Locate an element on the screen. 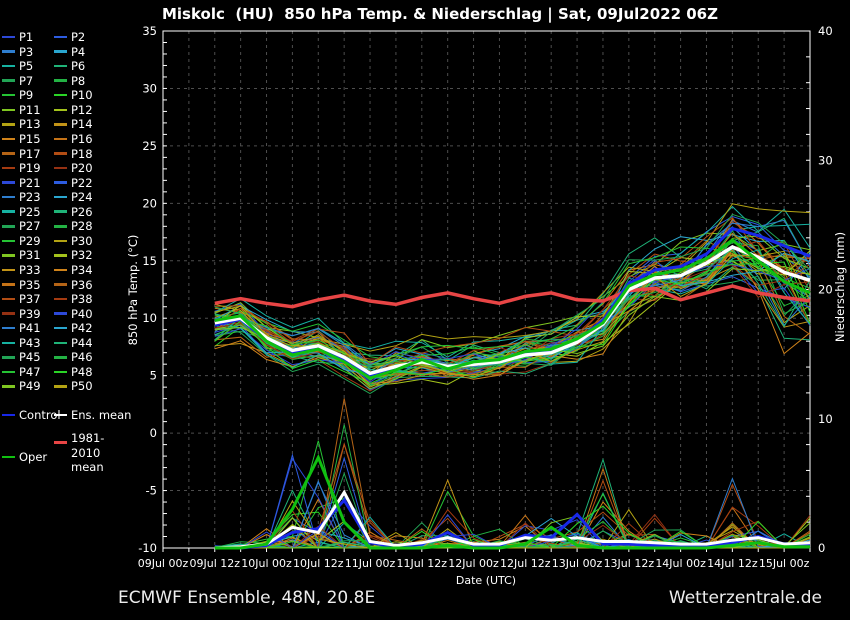 Image resolution: width=850 pixels, height=620 pixels. legend-swatch-P8 is located at coordinates (60, 80).